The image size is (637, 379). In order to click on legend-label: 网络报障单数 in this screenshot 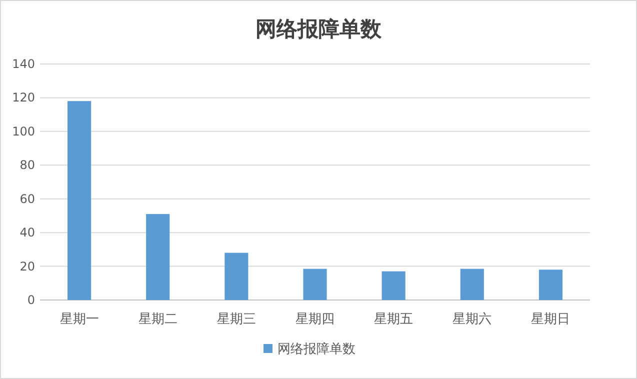, I will do `click(317, 349)`.